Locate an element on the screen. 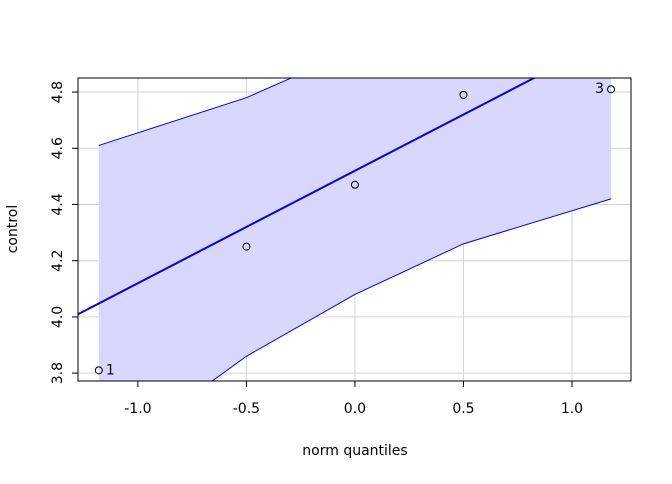 This screenshot has width=672, height=484. x-axis-label: norm quantiles is located at coordinates (354, 451).